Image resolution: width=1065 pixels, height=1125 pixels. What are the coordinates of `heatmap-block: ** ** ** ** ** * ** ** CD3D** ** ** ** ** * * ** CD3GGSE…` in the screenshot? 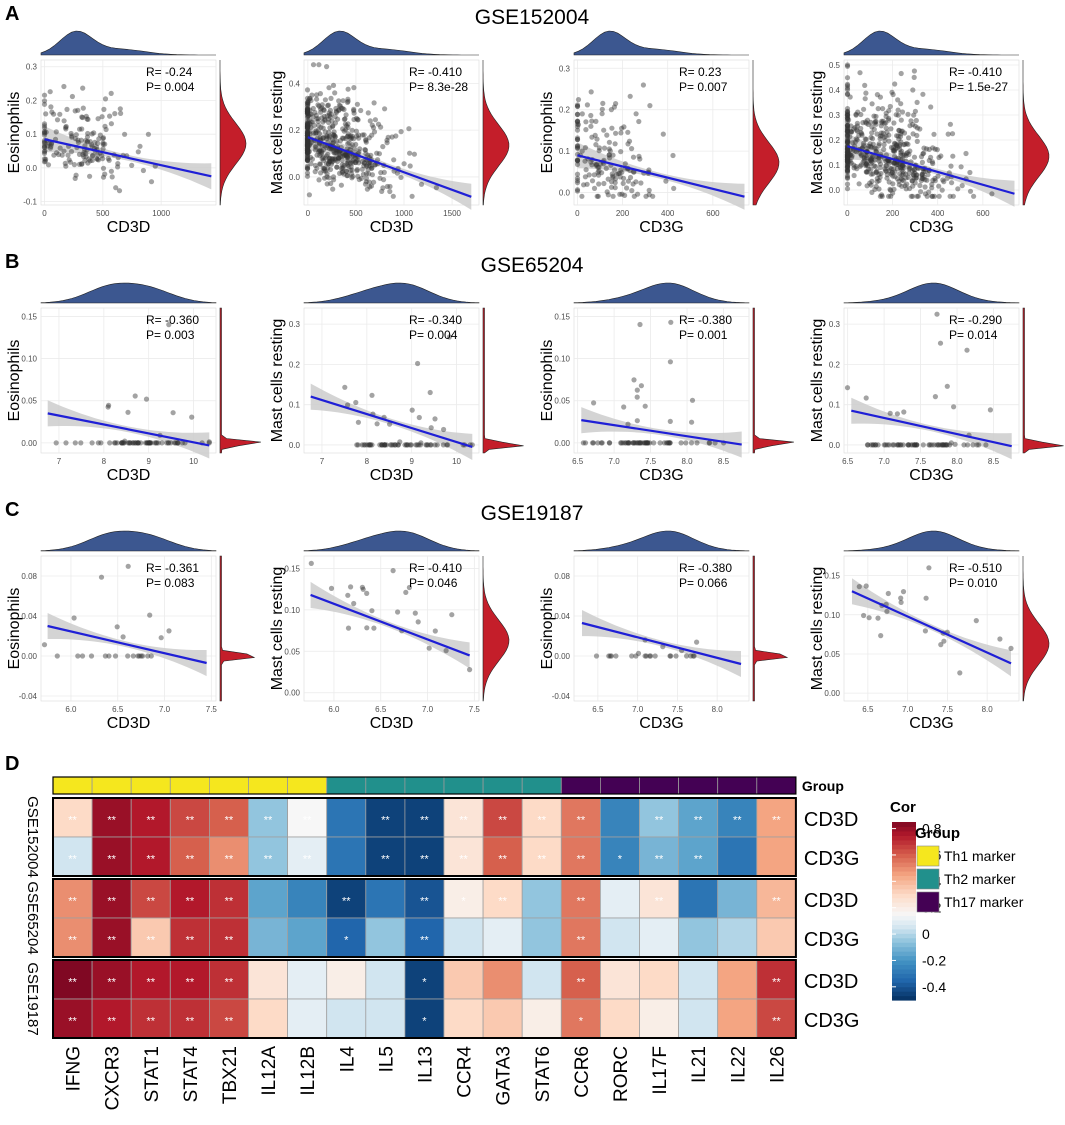 It's located at (441, 999).